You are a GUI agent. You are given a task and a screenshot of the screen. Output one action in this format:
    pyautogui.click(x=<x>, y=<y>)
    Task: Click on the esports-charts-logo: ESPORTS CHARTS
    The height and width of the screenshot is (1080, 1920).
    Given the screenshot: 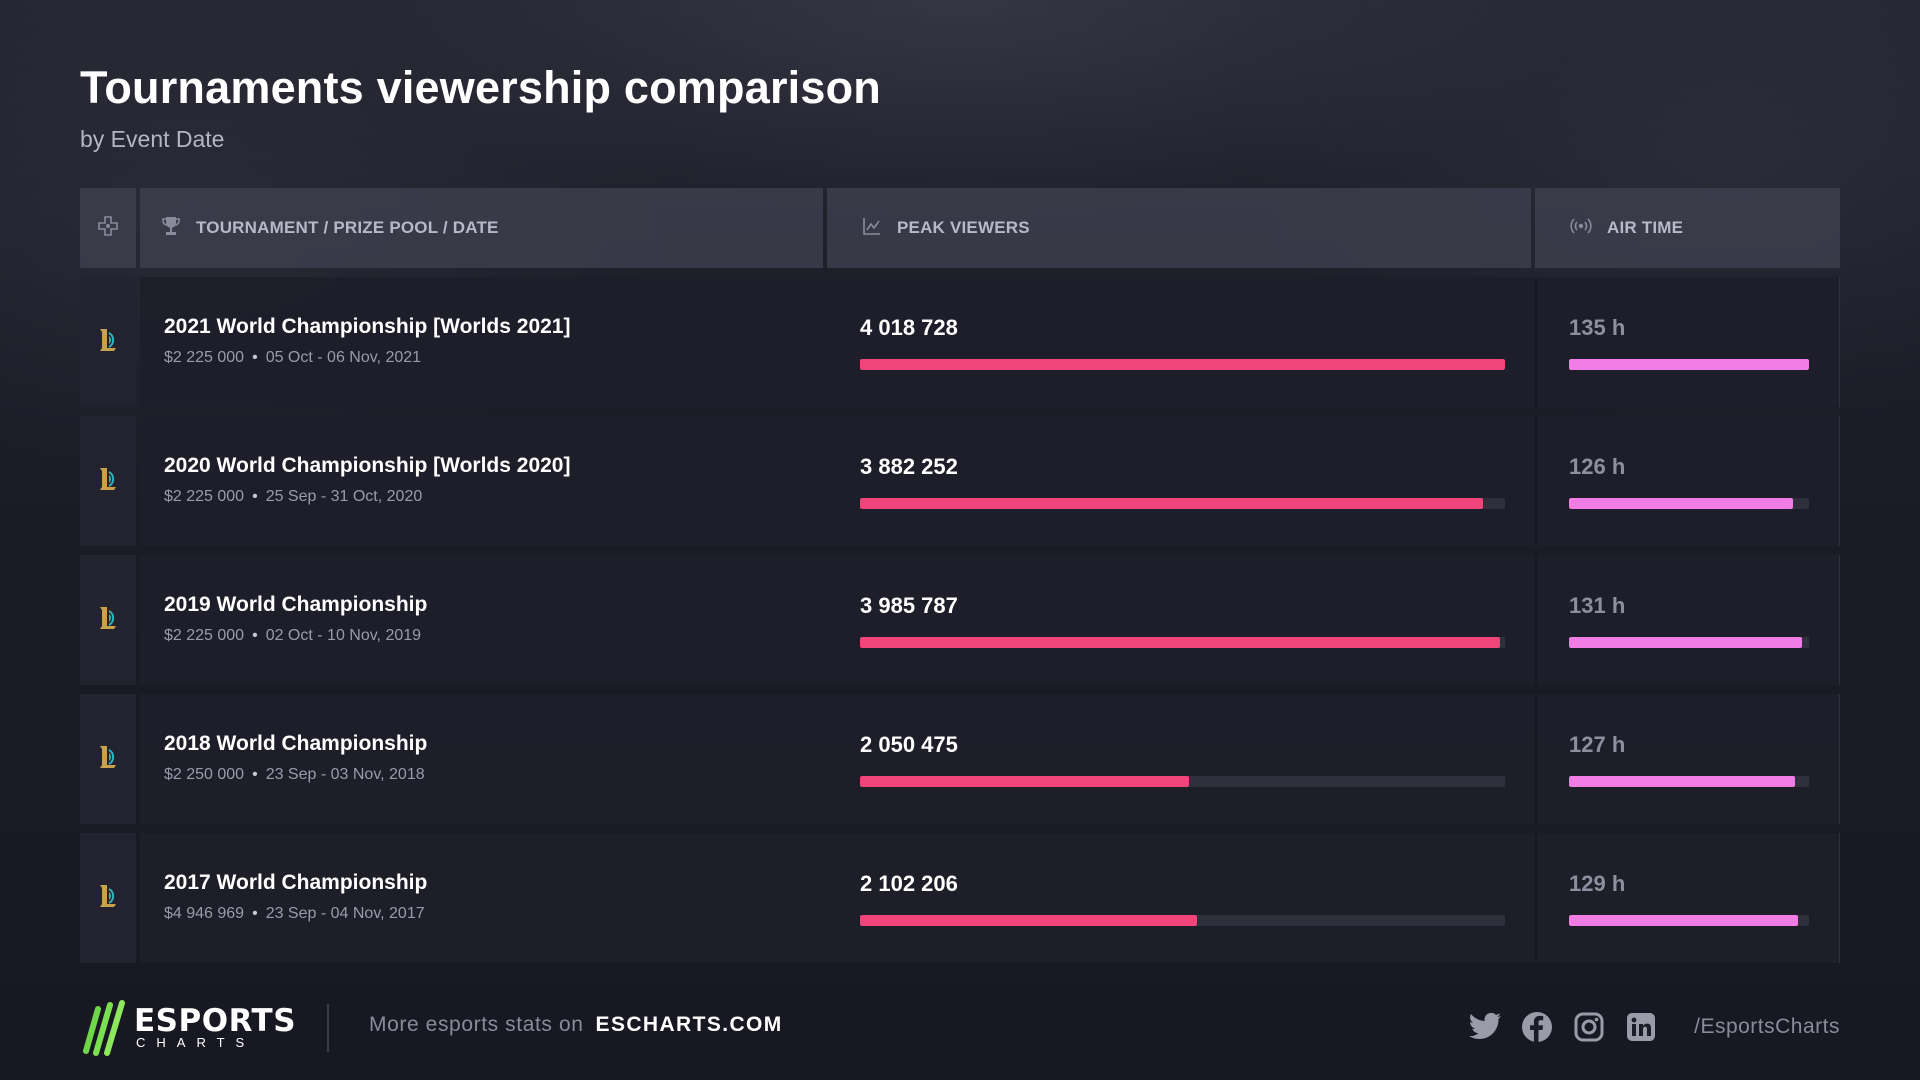 What is the action you would take?
    pyautogui.click(x=188, y=1028)
    